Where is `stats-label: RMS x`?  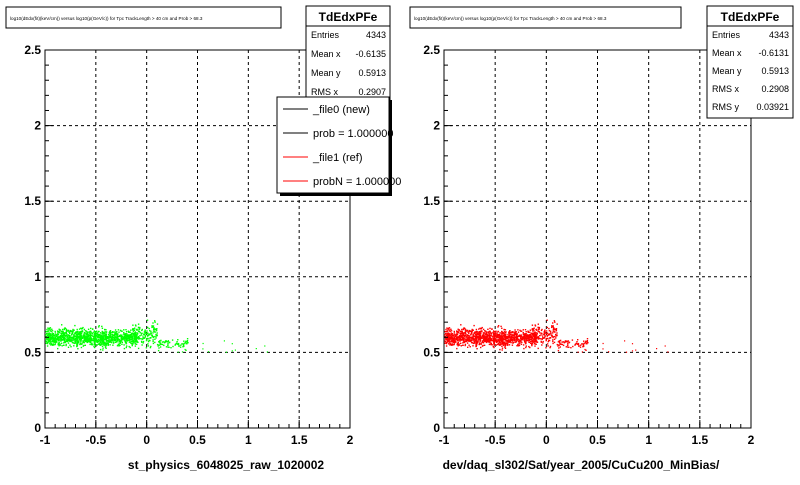 stats-label: RMS x is located at coordinates (726, 89).